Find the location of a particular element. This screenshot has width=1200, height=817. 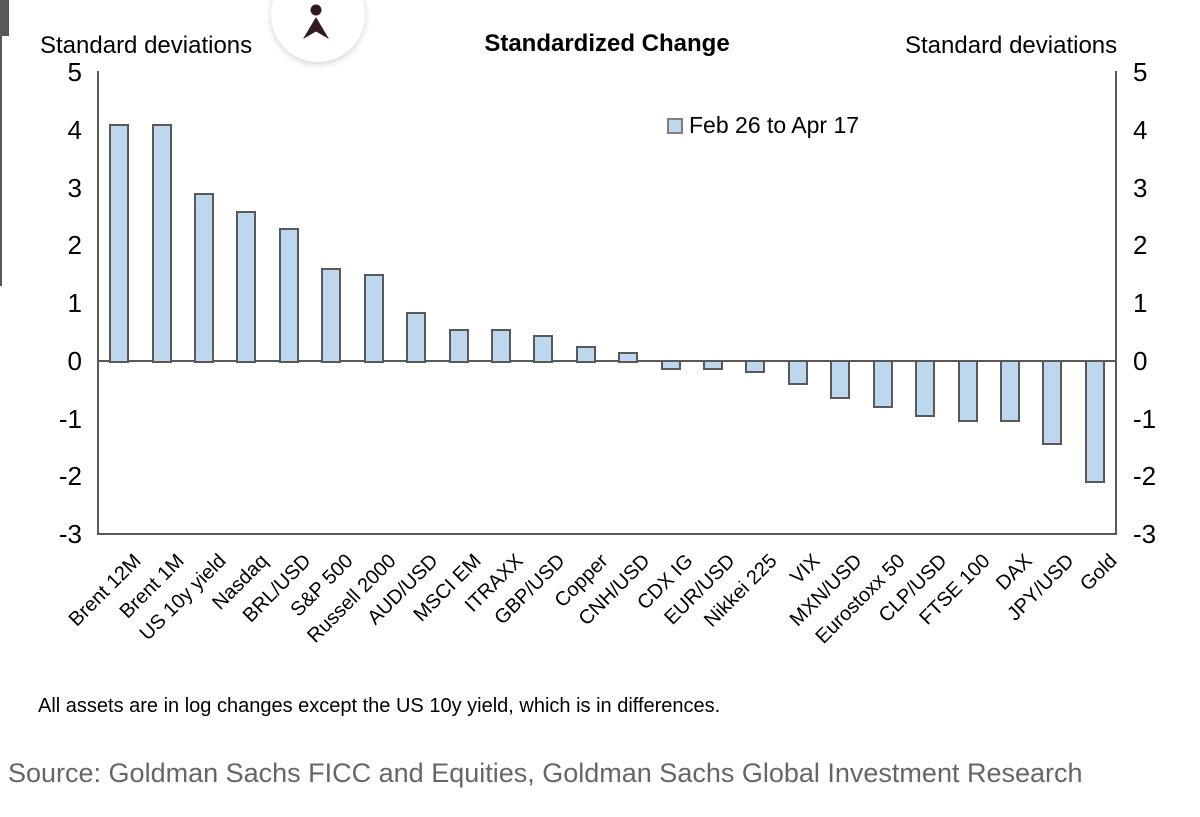

y-tick-label-left: 0 is located at coordinates (74, 360).